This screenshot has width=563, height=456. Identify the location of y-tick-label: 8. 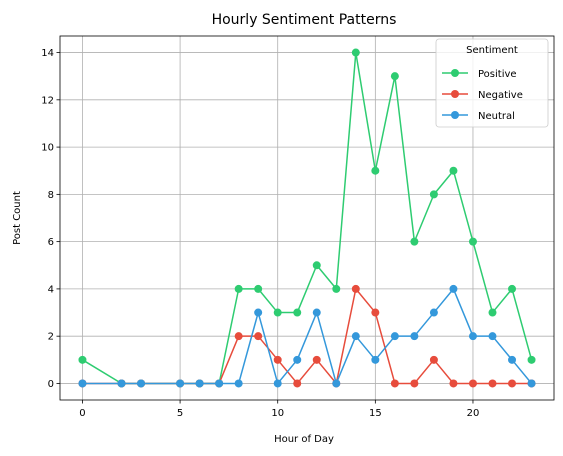
(51, 195).